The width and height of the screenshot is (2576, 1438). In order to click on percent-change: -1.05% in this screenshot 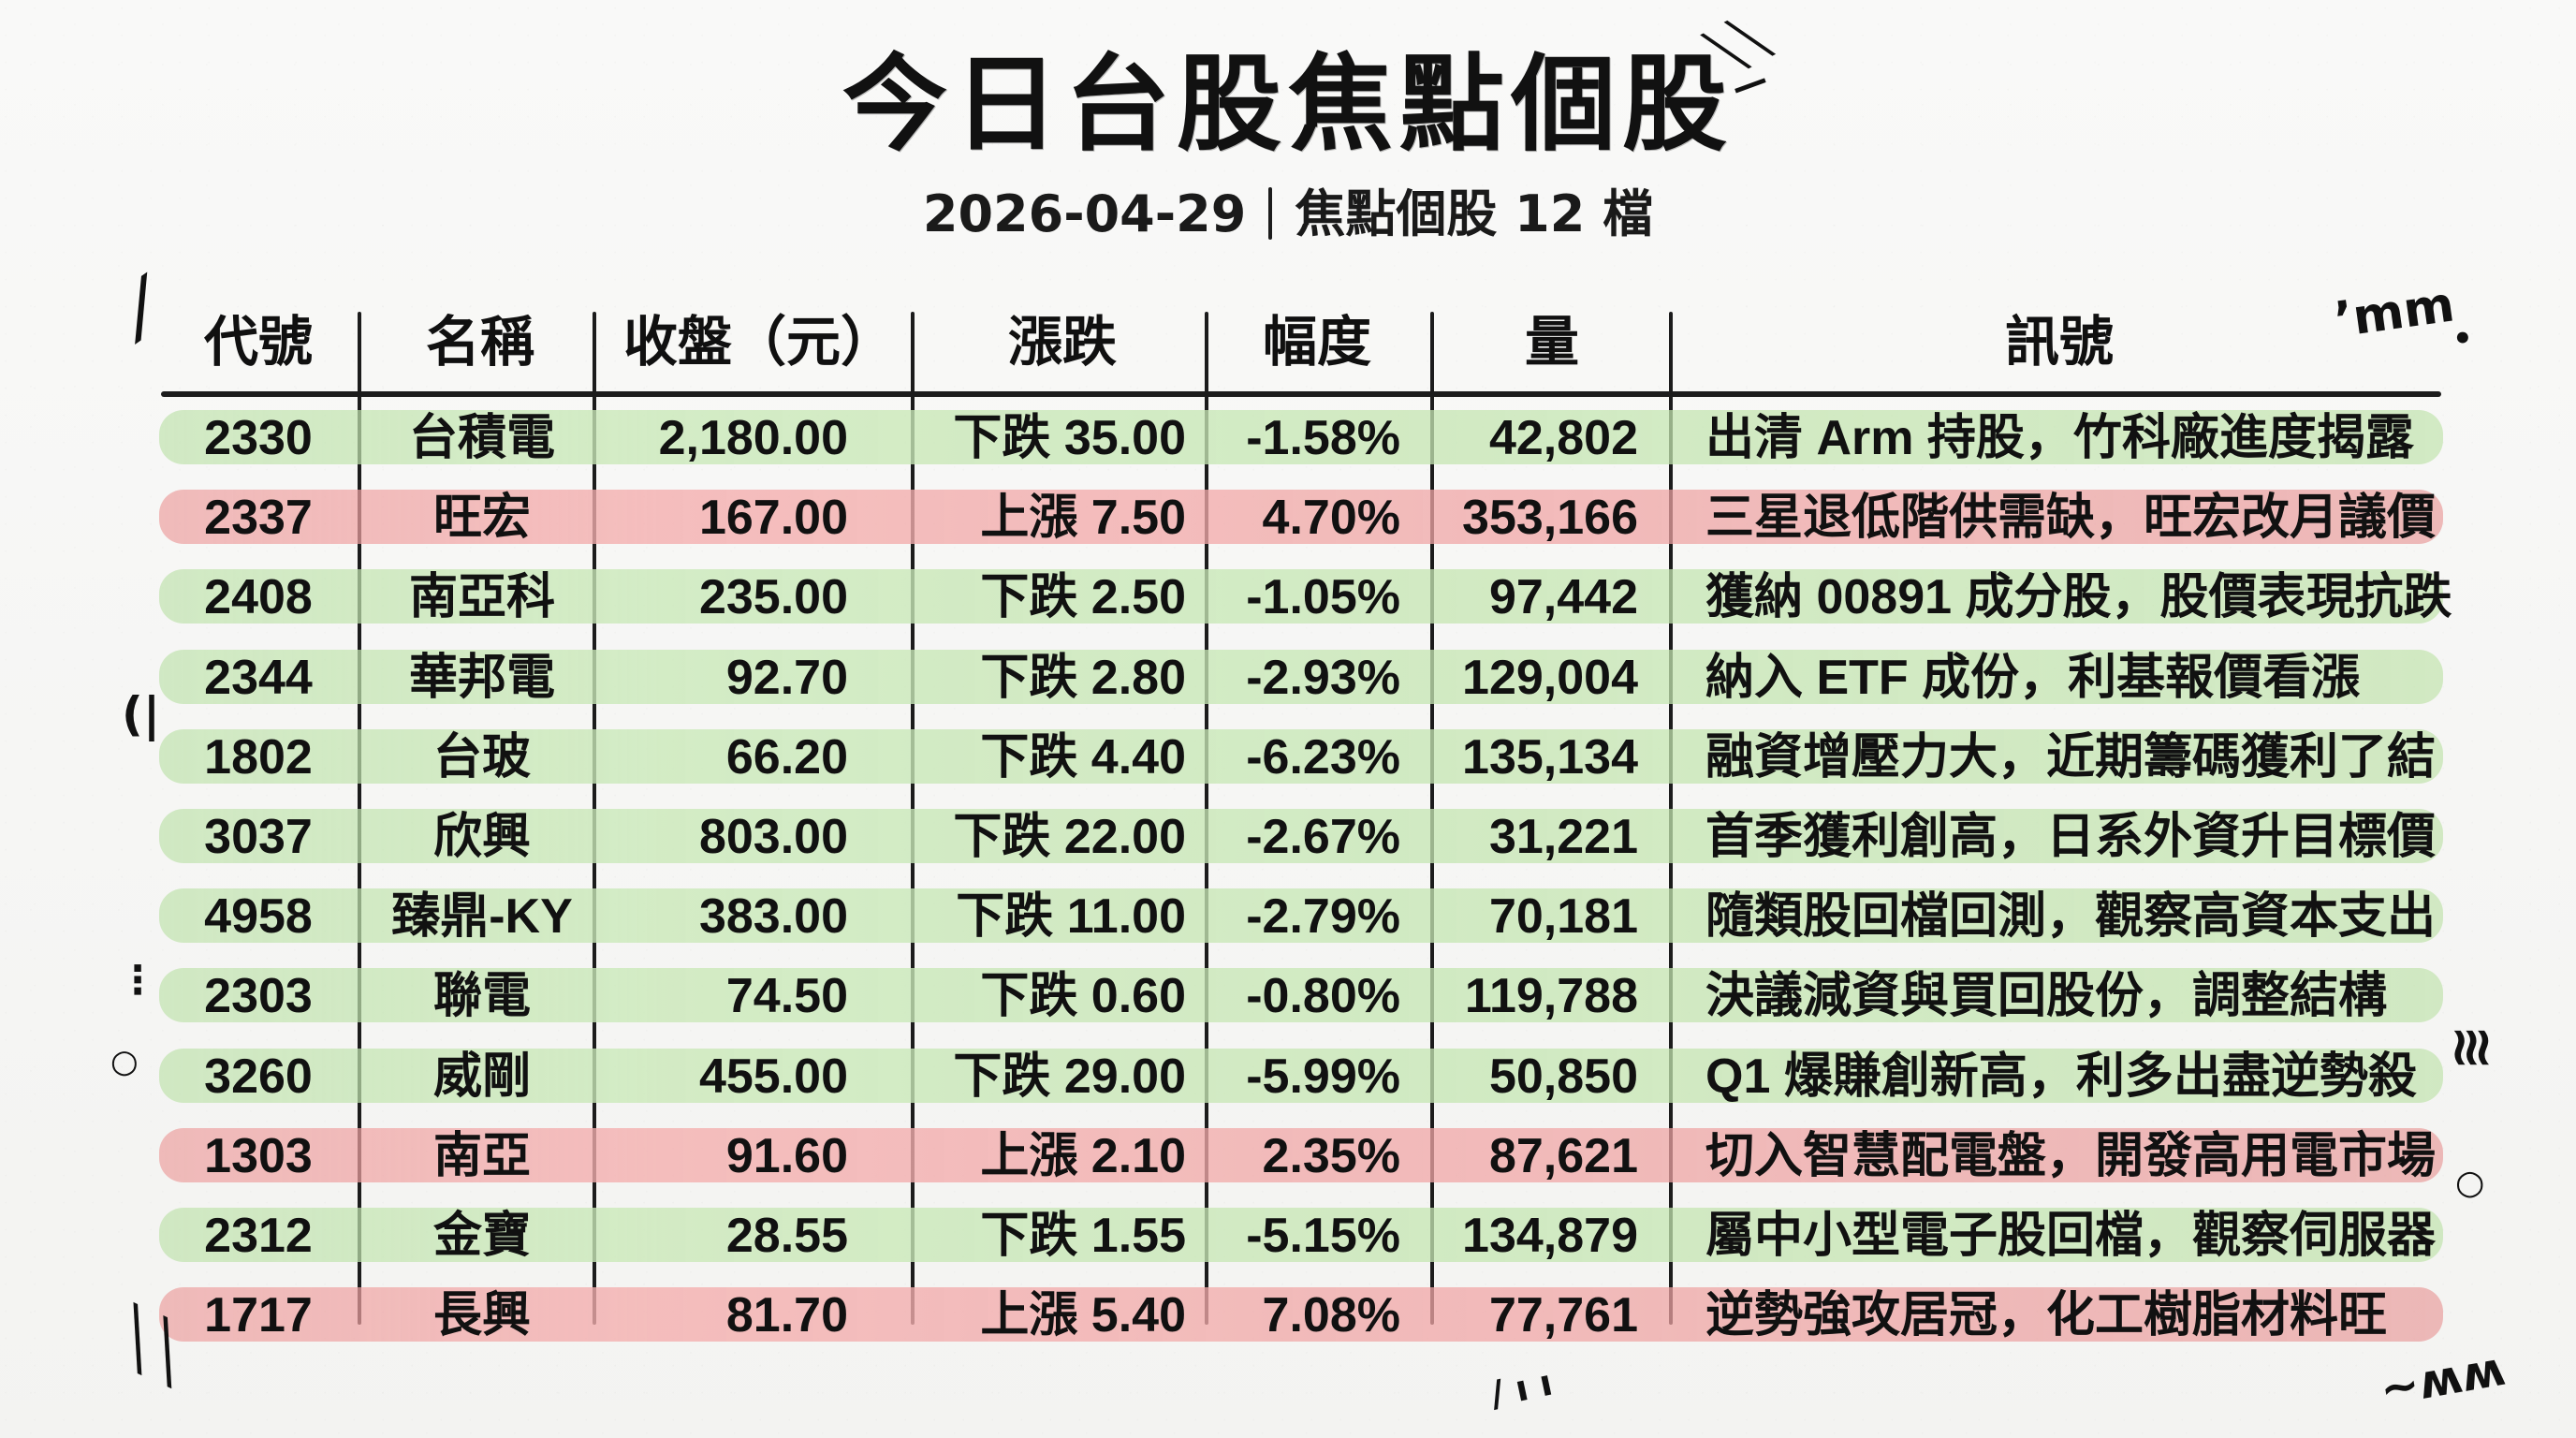, I will do `click(1323, 597)`.